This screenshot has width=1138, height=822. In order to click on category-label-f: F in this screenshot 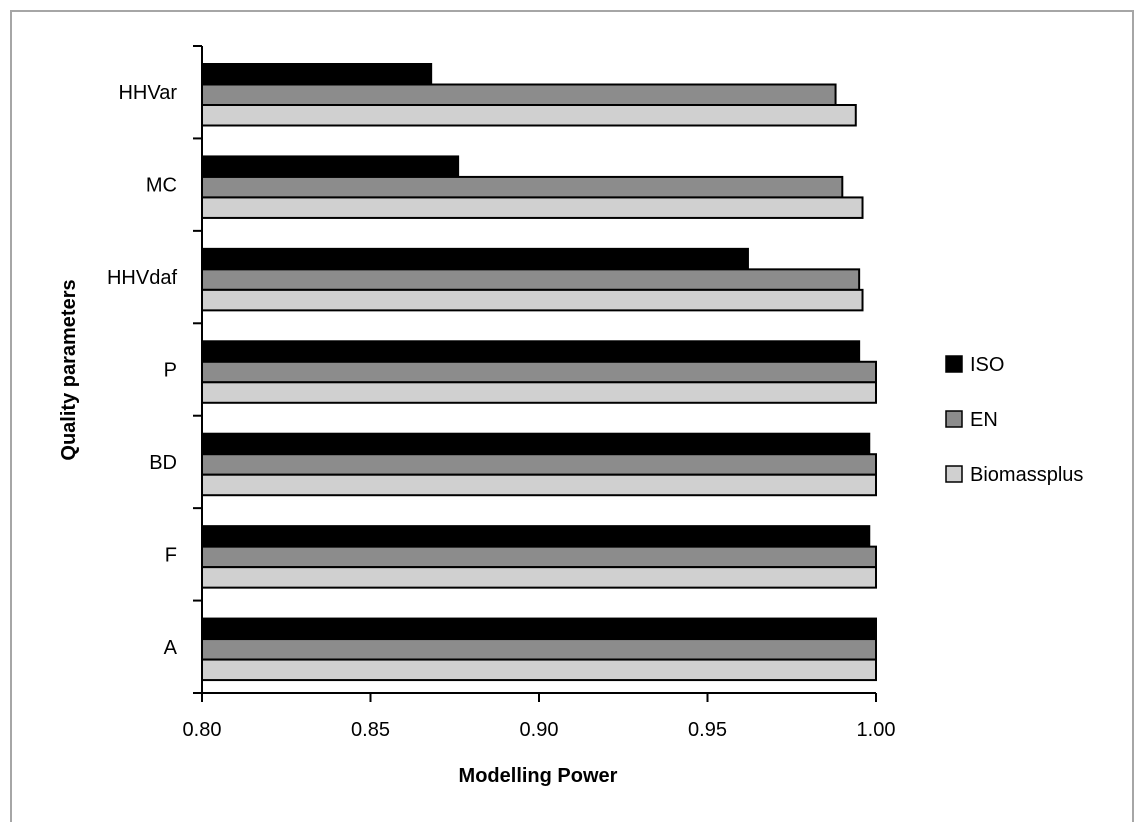, I will do `click(171, 555)`.